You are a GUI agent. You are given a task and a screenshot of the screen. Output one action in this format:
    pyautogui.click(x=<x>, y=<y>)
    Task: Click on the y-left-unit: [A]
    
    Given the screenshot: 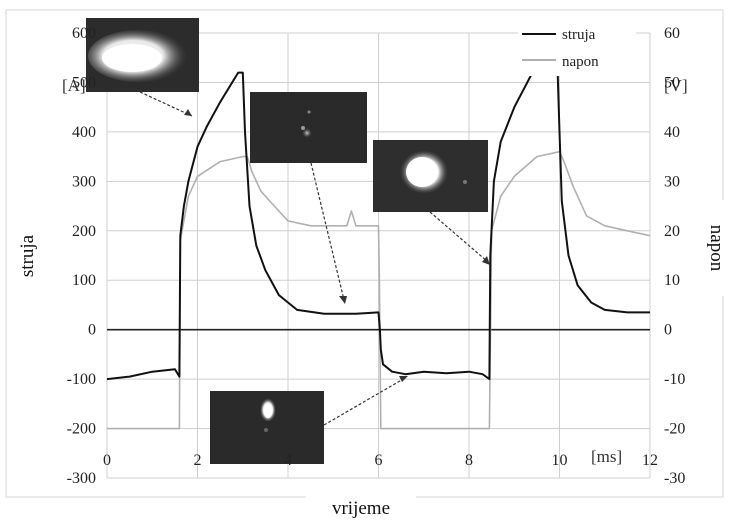 What is the action you would take?
    pyautogui.click(x=74, y=85)
    